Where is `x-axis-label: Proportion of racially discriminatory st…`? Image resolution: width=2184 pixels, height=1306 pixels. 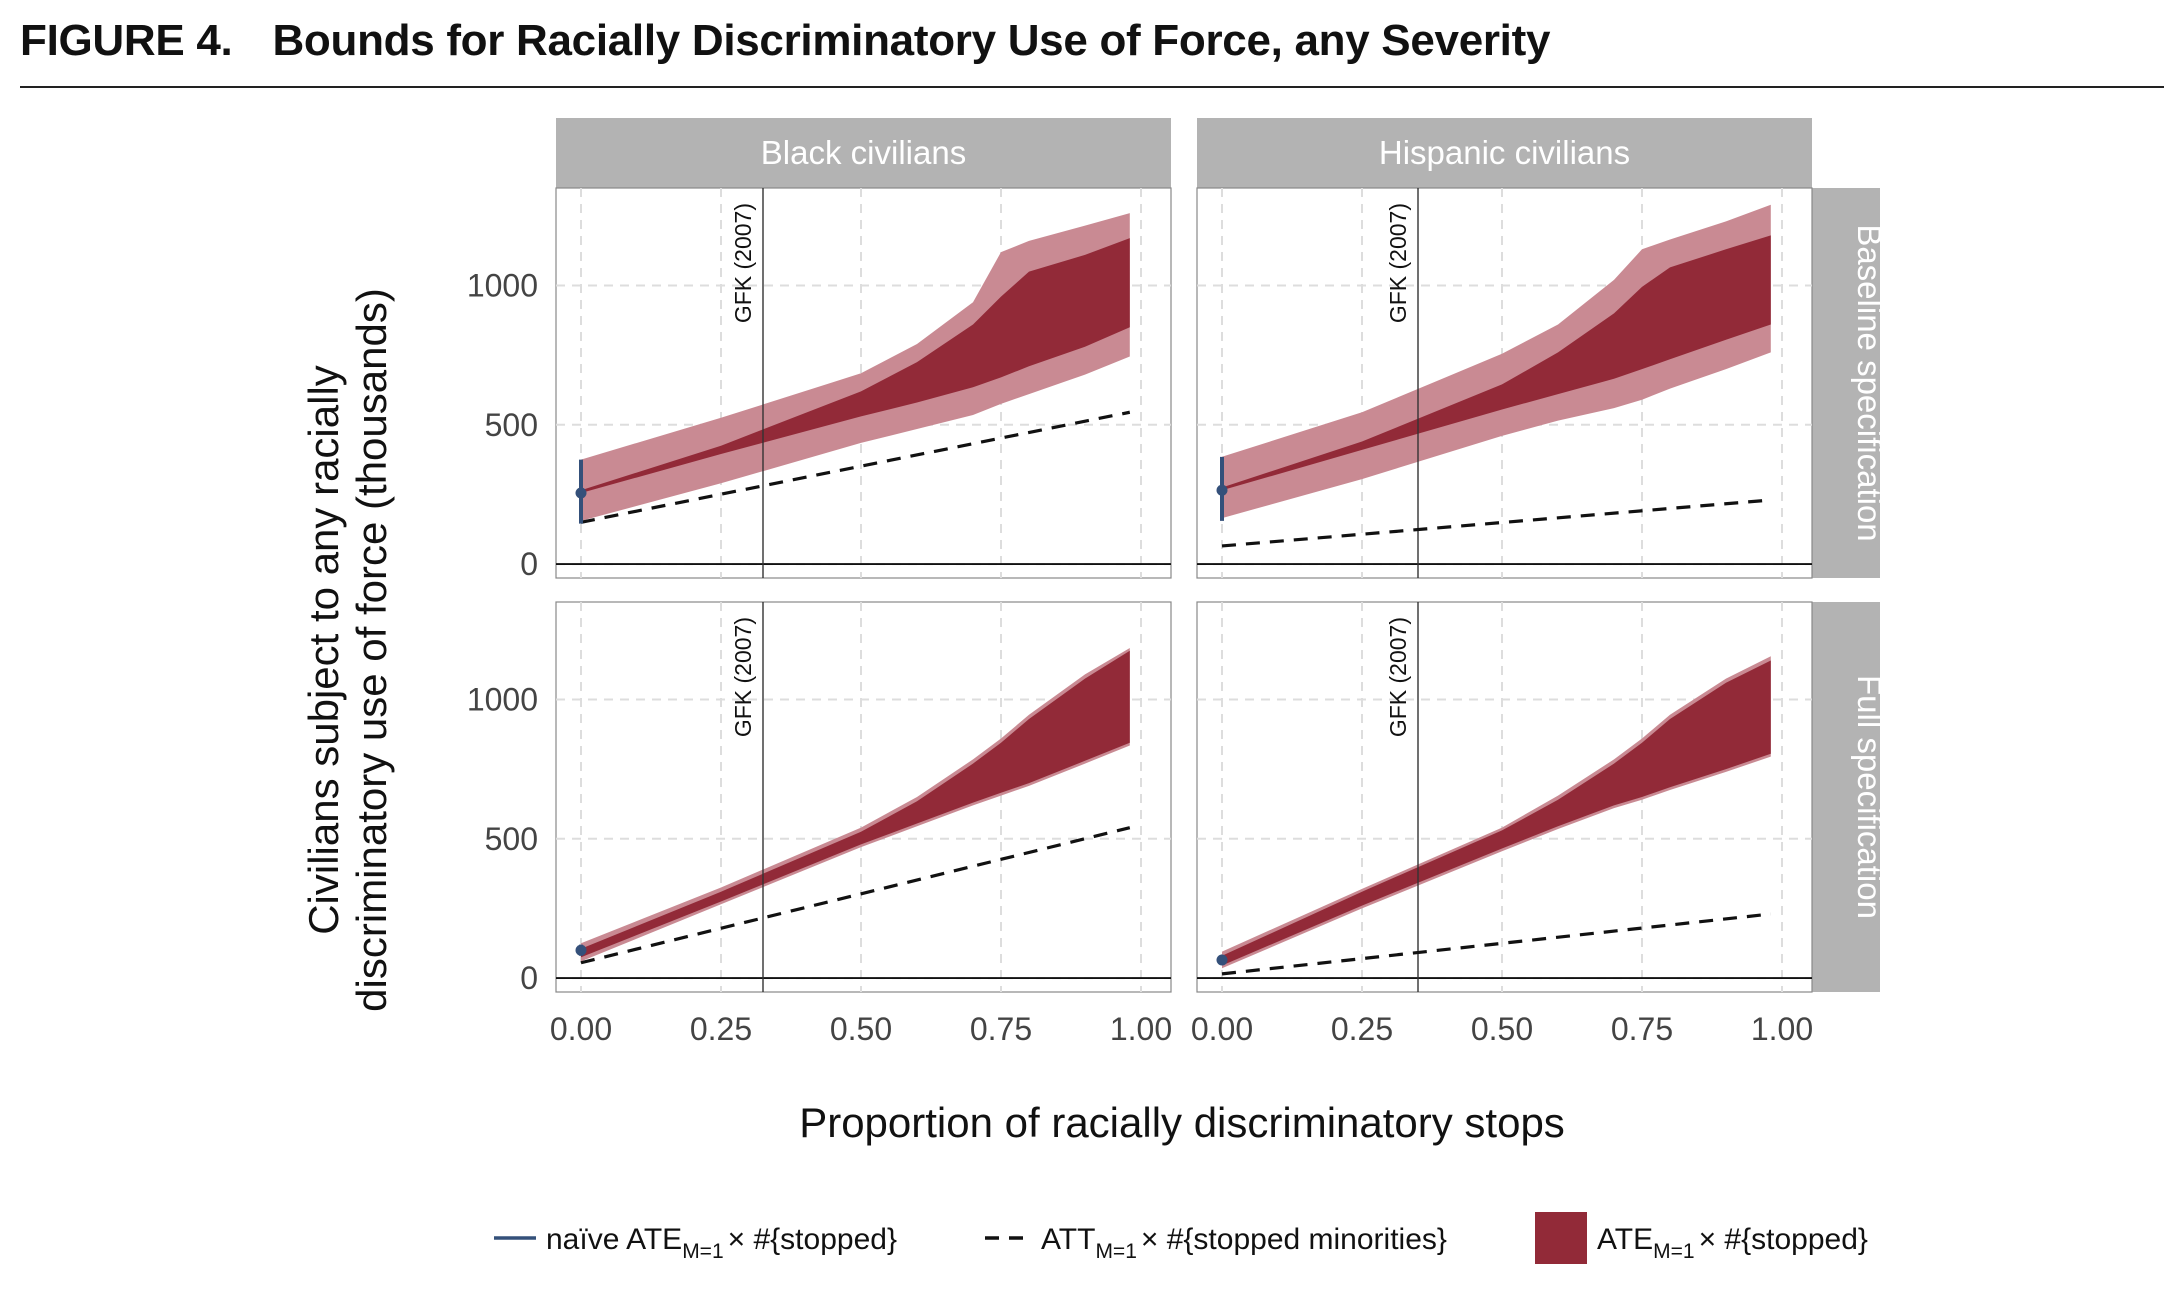
x-axis-label: Proportion of racially discriminatory st… is located at coordinates (1182, 1122).